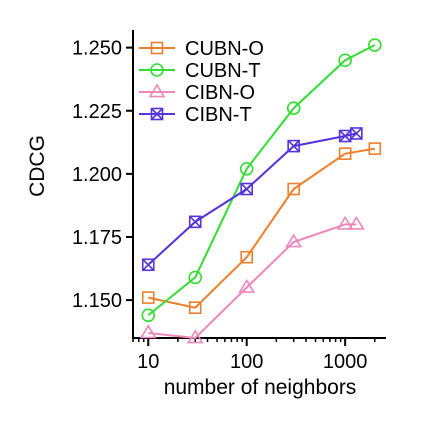  Describe the element at coordinates (97, 112) in the screenshot. I see `y-tick-label: 1.225` at that location.